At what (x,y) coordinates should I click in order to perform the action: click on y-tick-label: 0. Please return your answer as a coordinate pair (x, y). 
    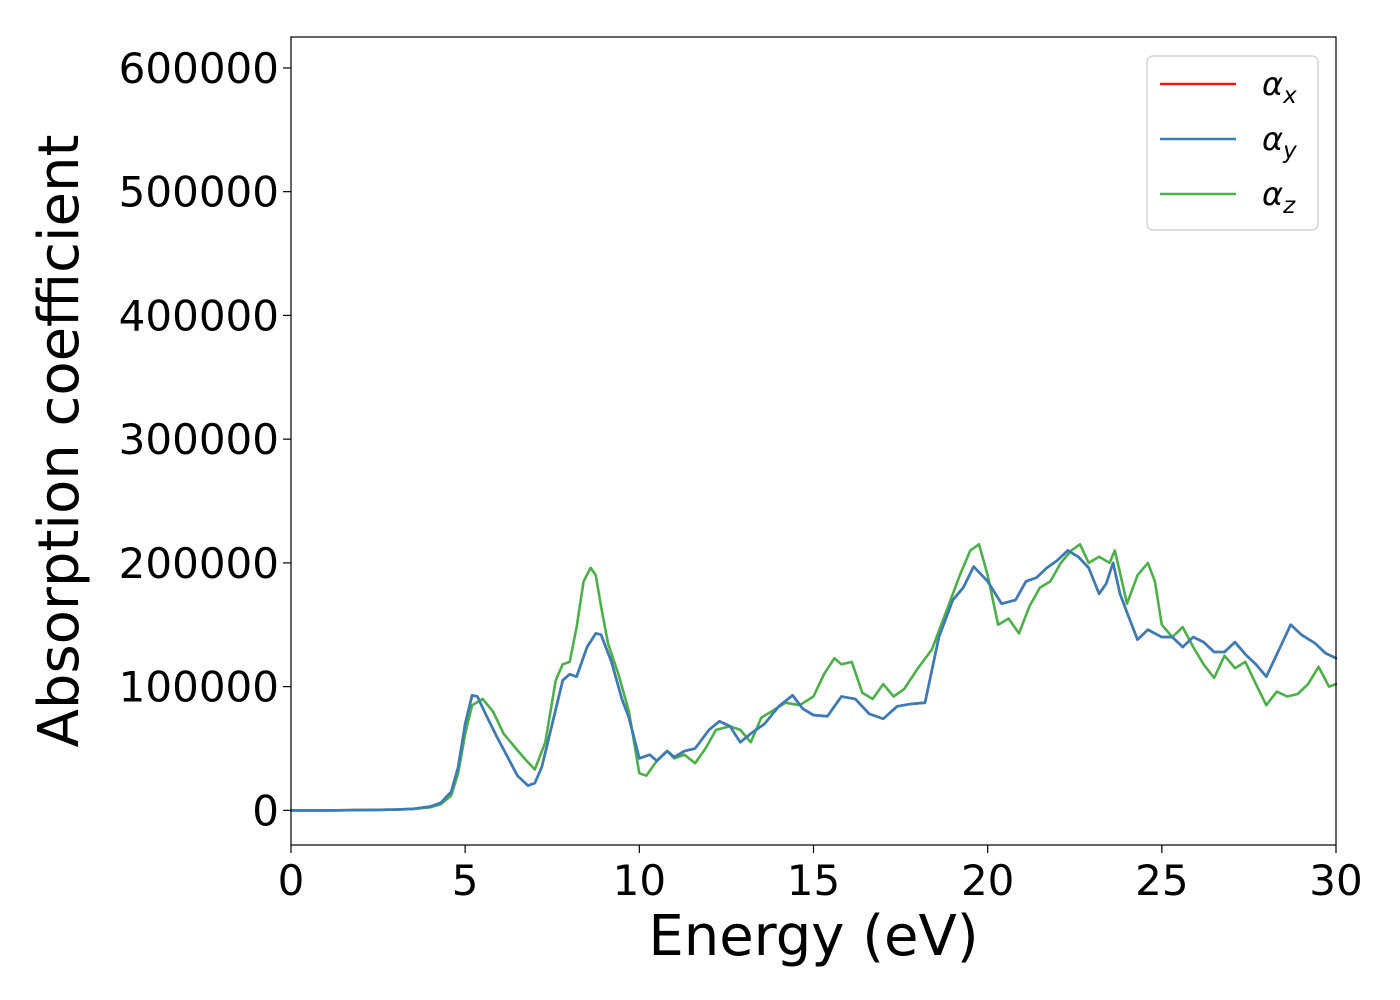
    Looking at the image, I should click on (265, 810).